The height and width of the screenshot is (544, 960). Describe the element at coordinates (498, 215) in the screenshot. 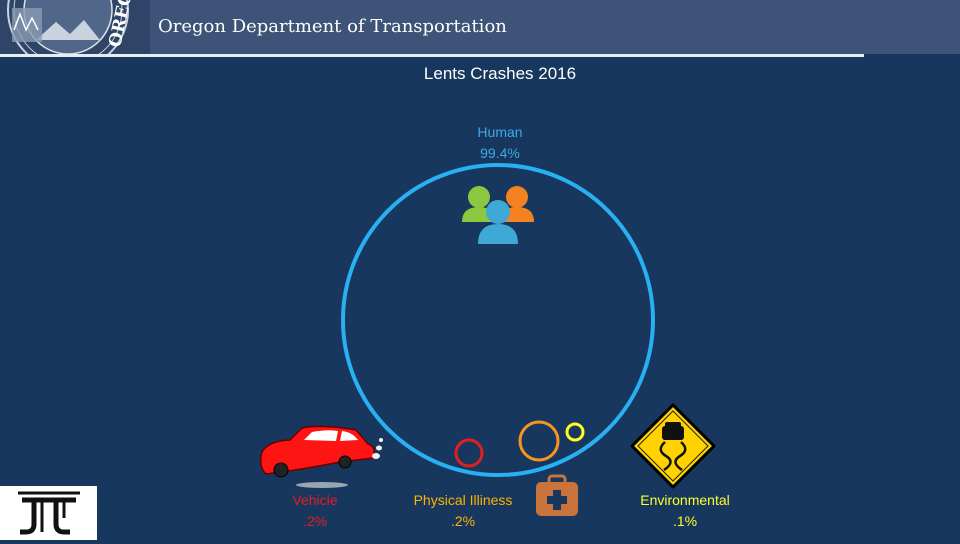

I see `people-group-icon` at that location.